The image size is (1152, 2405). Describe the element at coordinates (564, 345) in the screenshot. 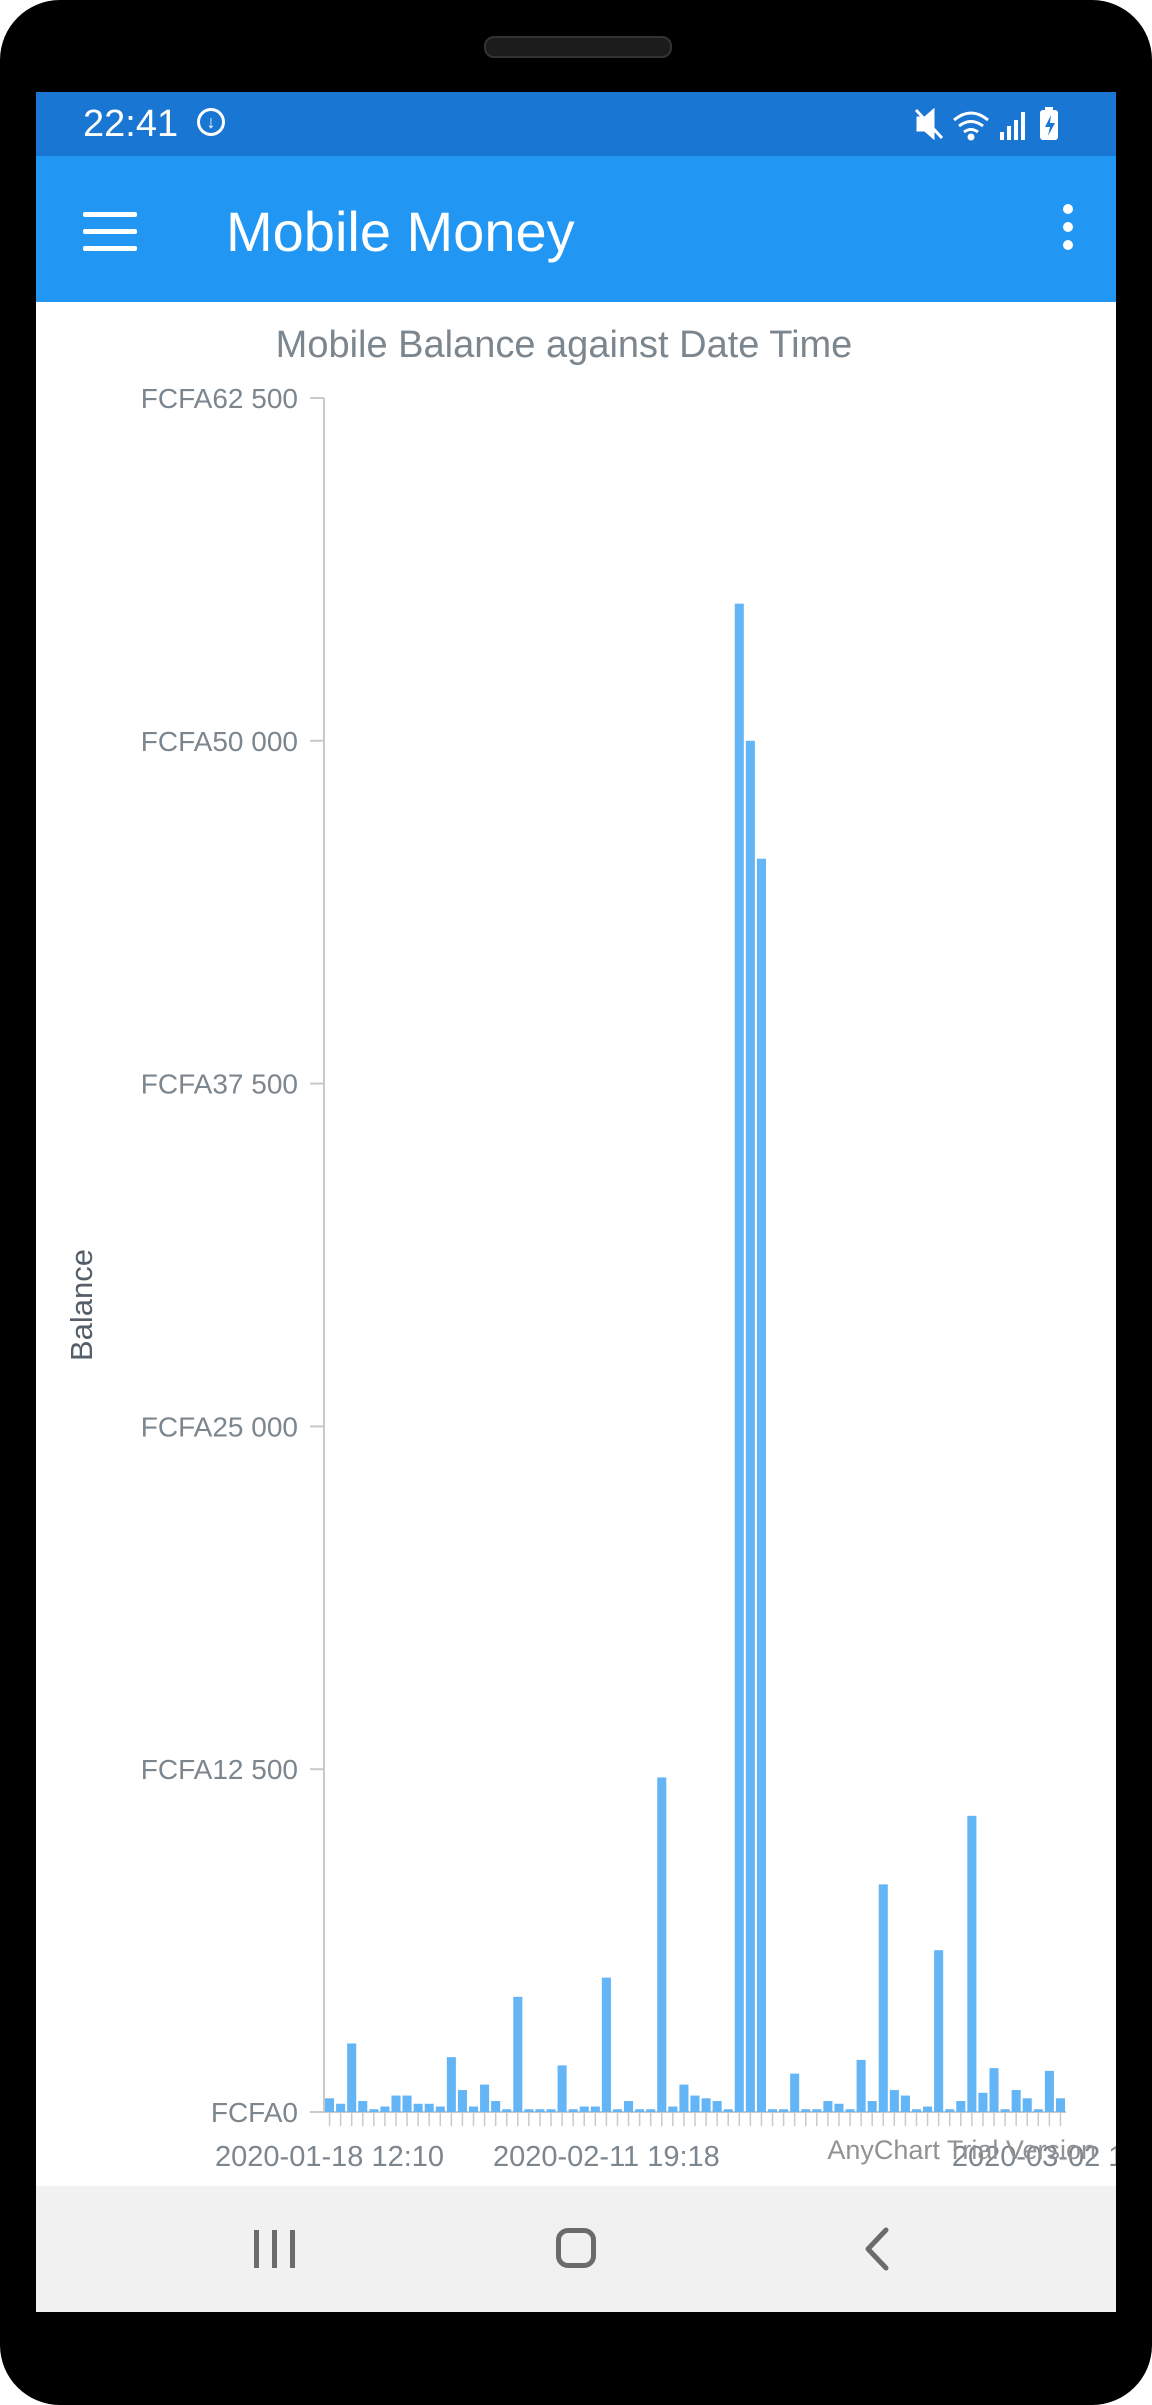

I see `chart-title: Mobile Balance against Date Time` at that location.